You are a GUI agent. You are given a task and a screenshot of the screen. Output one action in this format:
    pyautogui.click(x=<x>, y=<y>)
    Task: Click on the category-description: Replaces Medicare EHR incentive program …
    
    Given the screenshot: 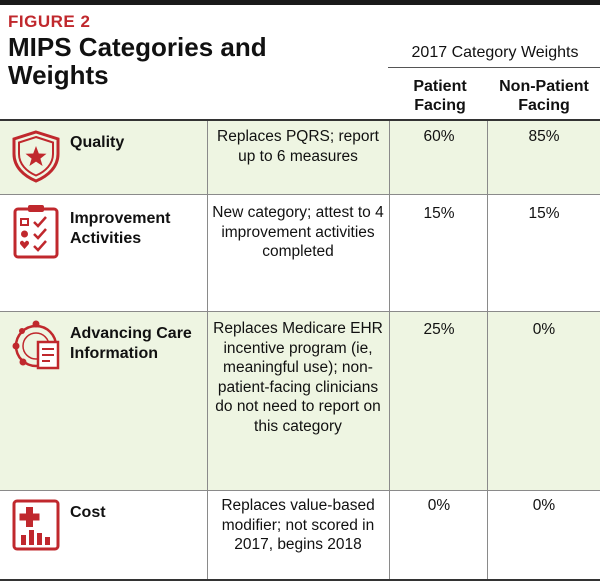 What is the action you would take?
    pyautogui.click(x=298, y=377)
    